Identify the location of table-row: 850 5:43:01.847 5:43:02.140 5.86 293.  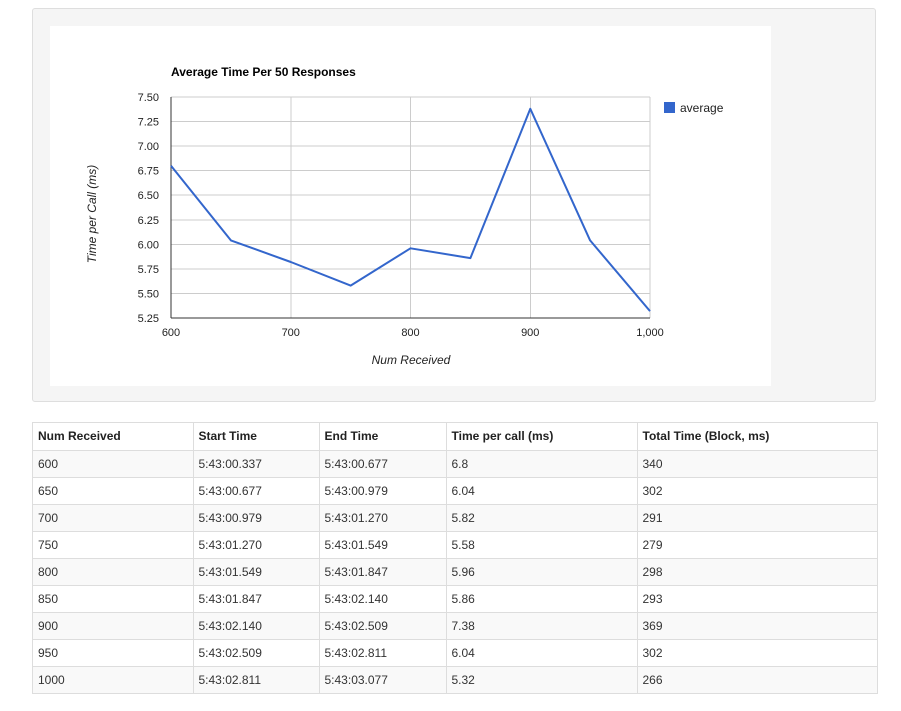
(455, 598).